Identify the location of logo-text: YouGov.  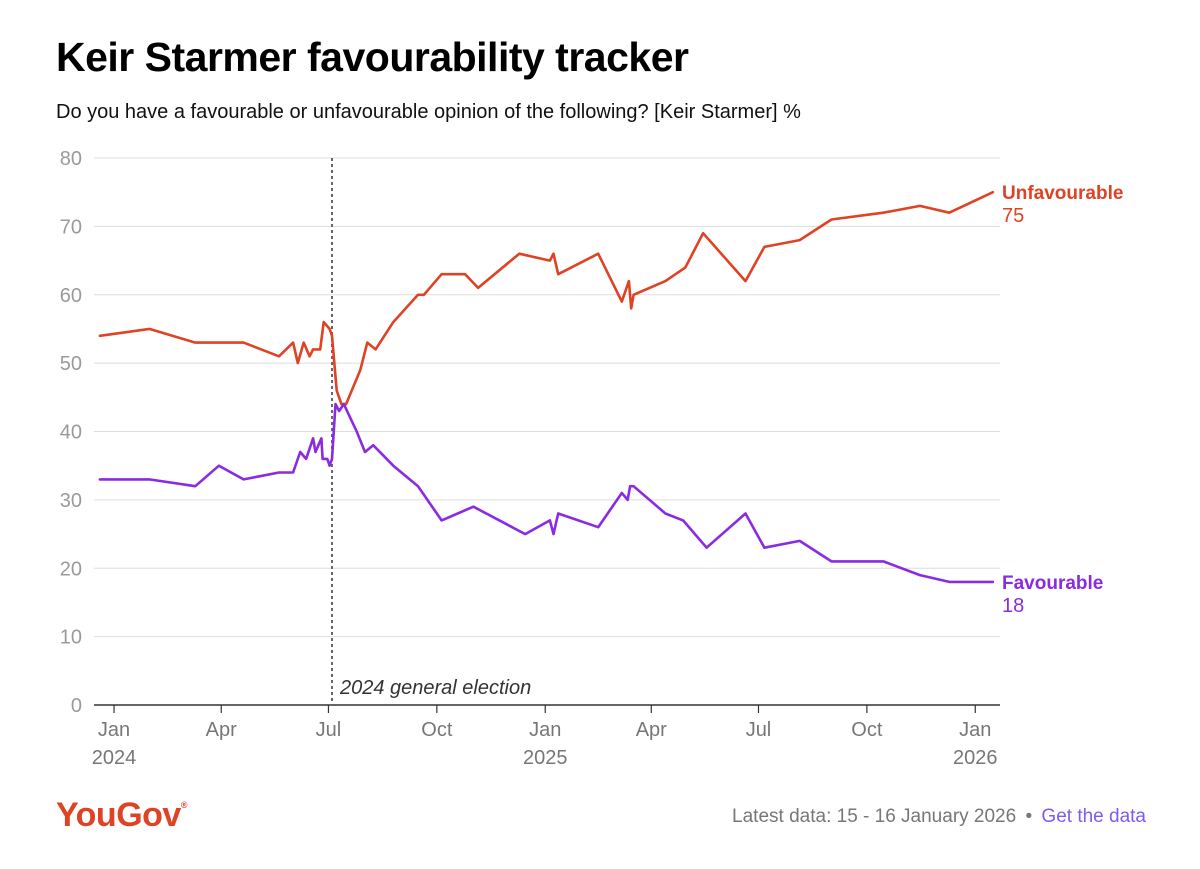
(118, 815).